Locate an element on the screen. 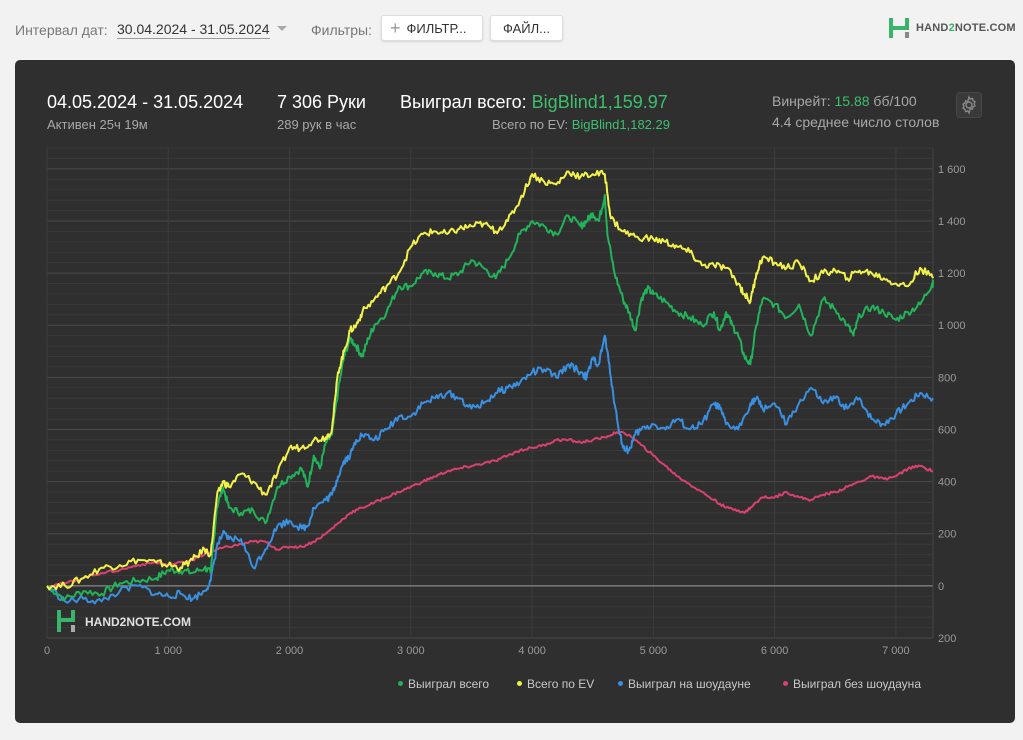 The width and height of the screenshot is (1023, 740). date-interval-label: Интервал дат: is located at coordinates (61, 30).